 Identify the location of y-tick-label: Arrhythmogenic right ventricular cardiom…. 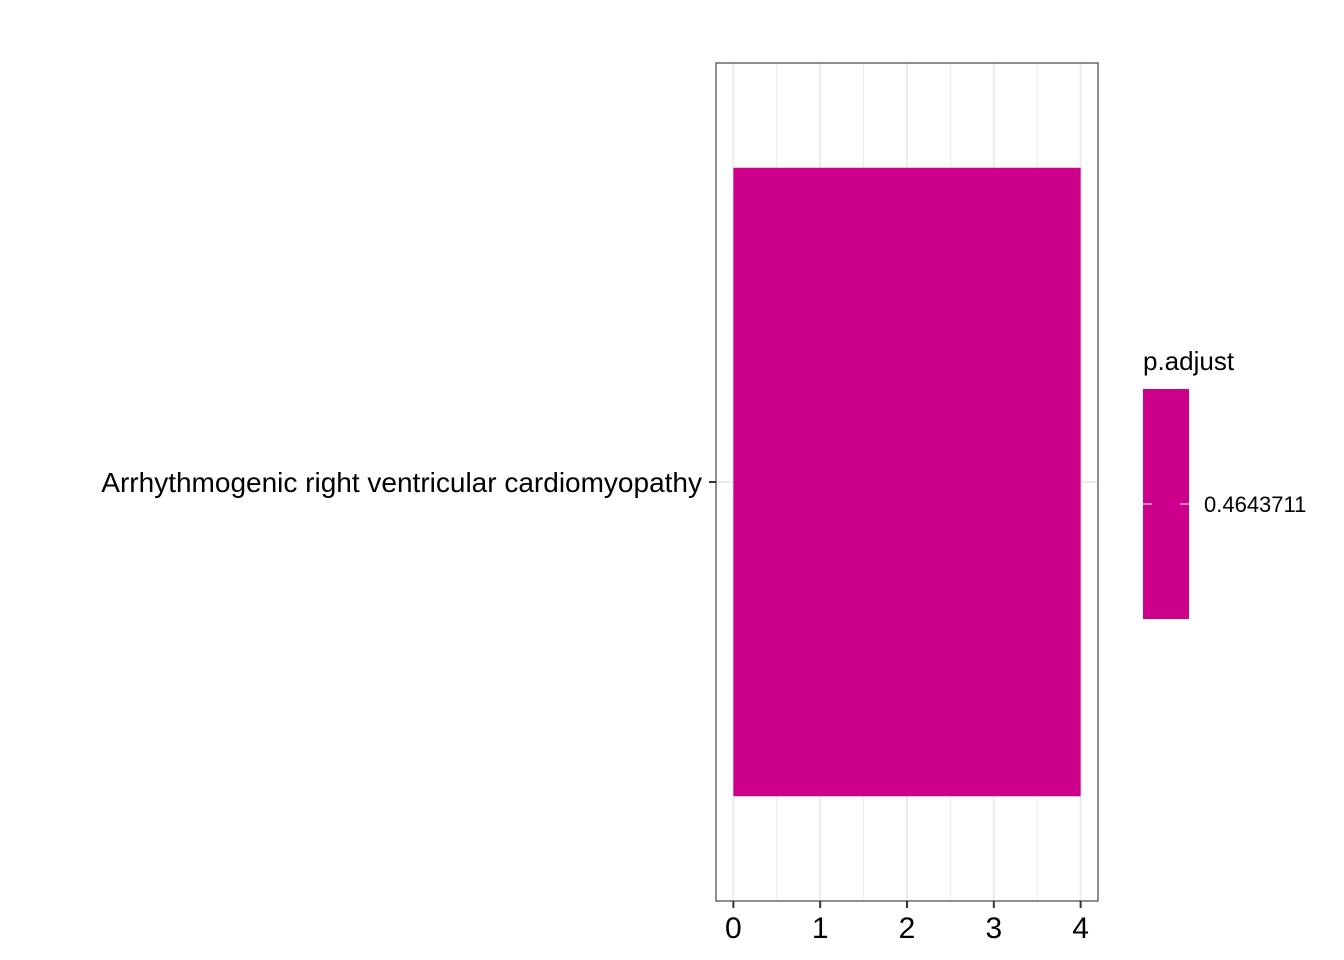
(401, 482).